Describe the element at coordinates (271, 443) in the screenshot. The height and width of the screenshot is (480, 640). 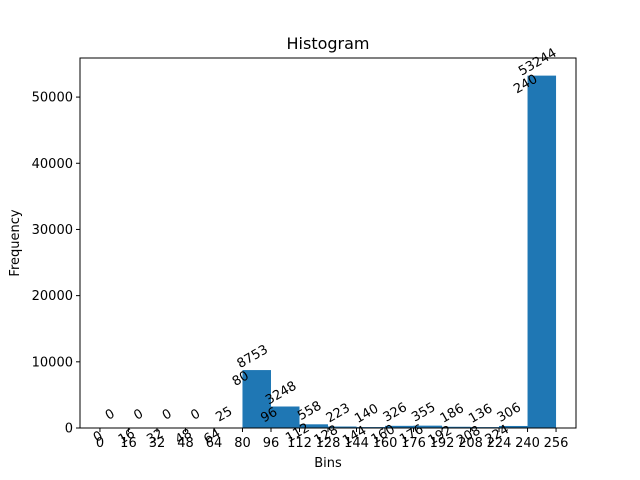
I see `x-tick-label: 96` at that location.